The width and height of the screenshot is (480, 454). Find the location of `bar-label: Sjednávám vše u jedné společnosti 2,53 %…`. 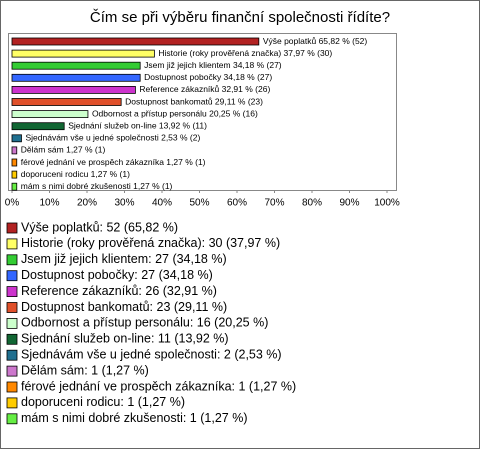

bar-label: Sjednávám vše u jedné společnosti 2,53 %… is located at coordinates (112, 138).